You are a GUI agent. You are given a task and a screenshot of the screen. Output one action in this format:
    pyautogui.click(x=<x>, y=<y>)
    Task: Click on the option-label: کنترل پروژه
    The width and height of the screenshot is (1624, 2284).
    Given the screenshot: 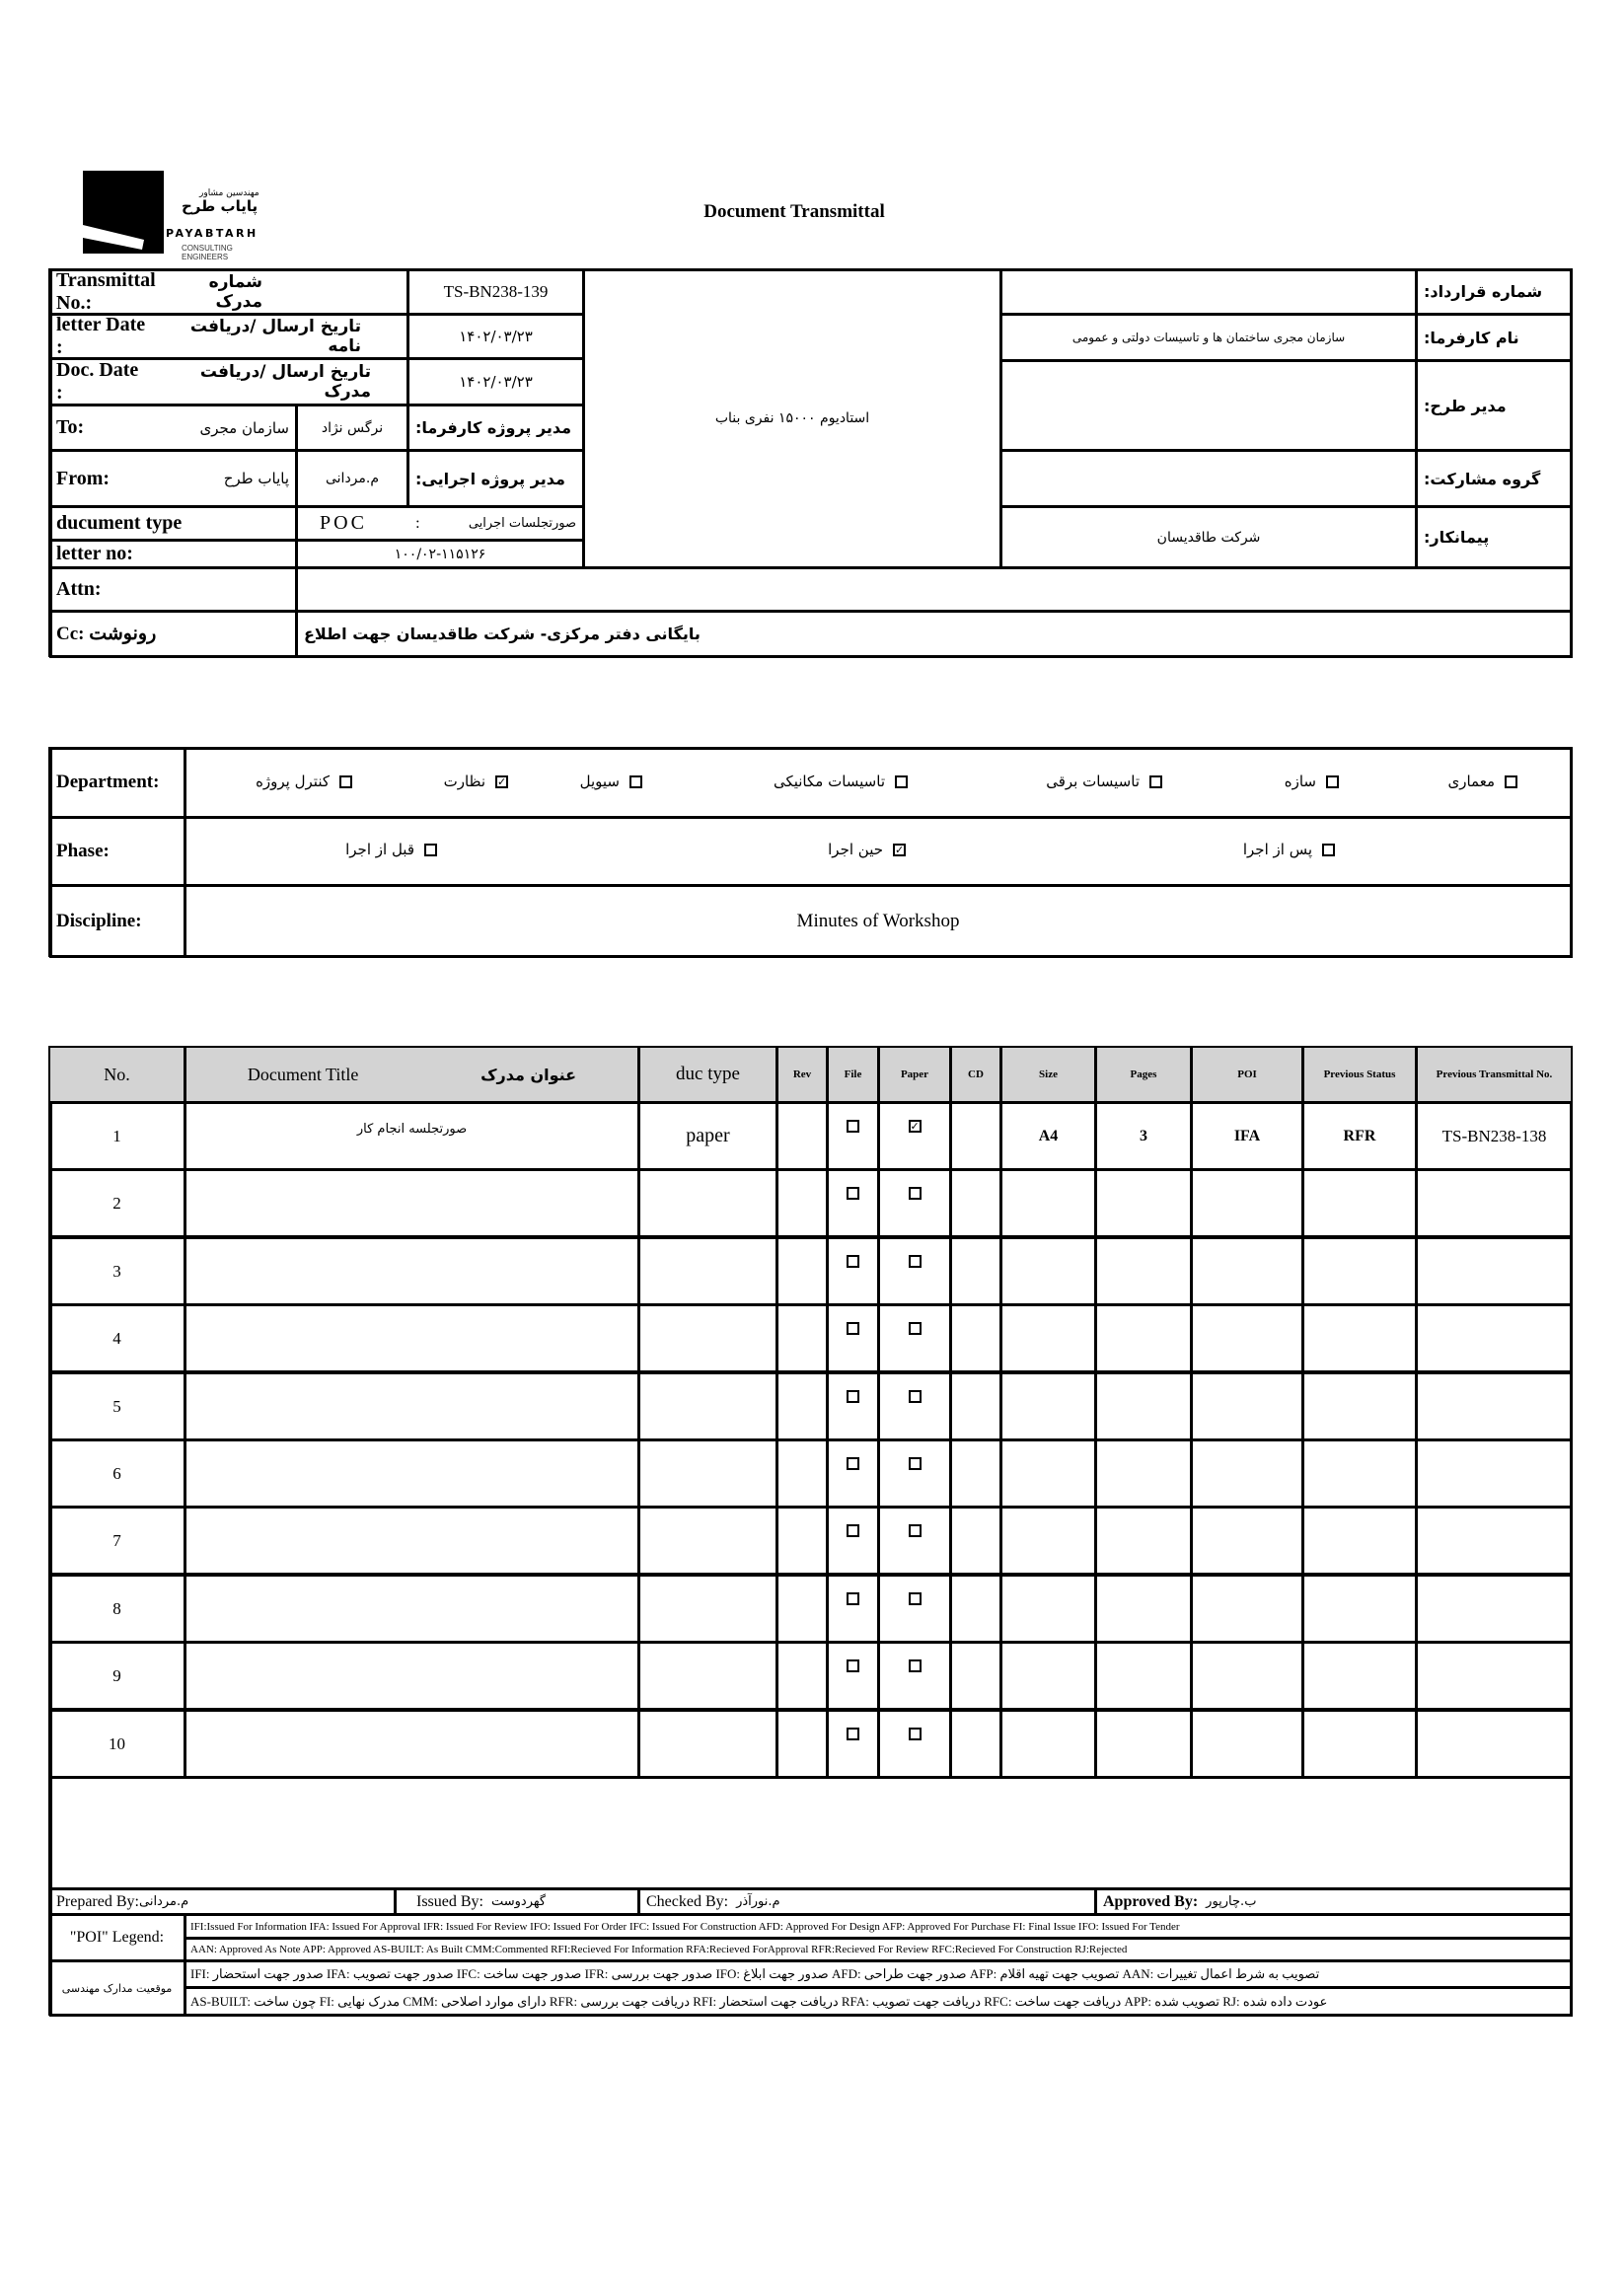 What is the action you would take?
    pyautogui.click(x=293, y=782)
    